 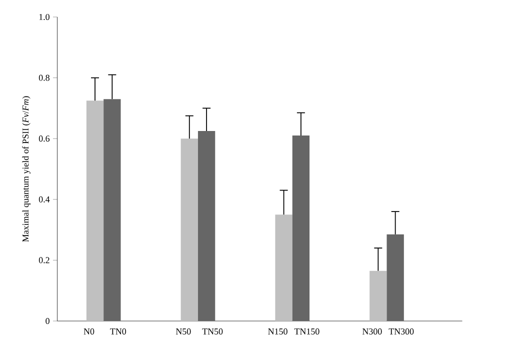 I want to click on x-tick-label: TN300, so click(x=401, y=331).